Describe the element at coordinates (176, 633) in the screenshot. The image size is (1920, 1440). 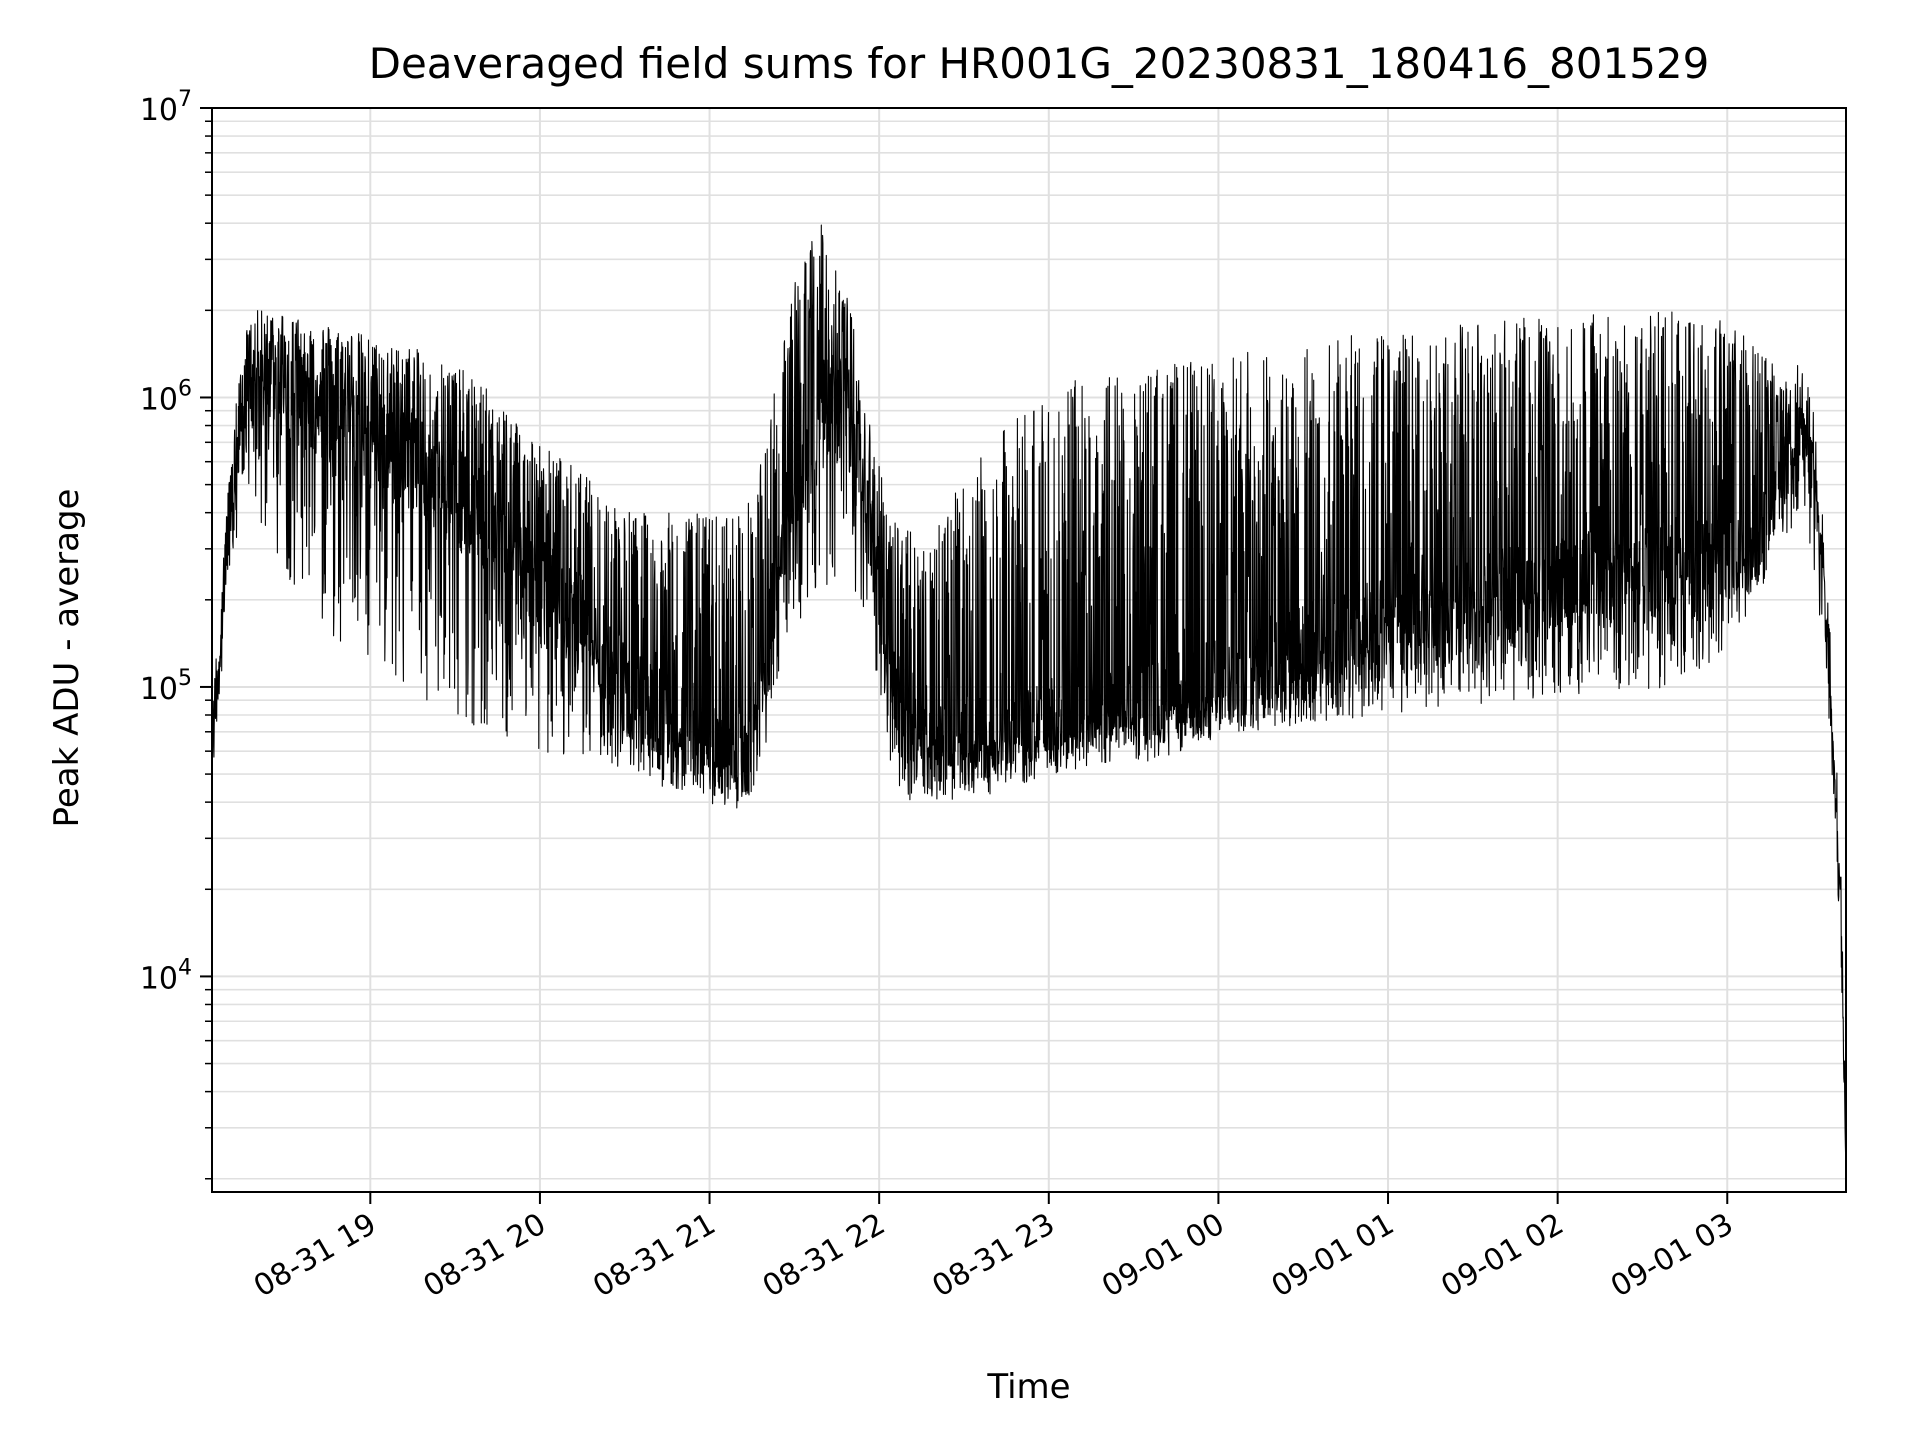
I see `y-axis-ticks: 10⁴ 10⁵ 10⁶ 10⁷` at that location.